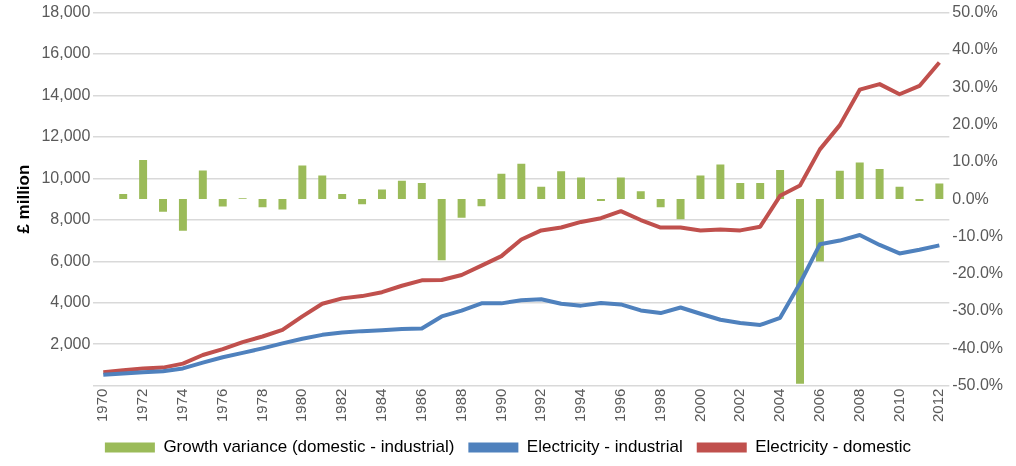  I want to click on x-tick-label: 1990, so click(500, 405).